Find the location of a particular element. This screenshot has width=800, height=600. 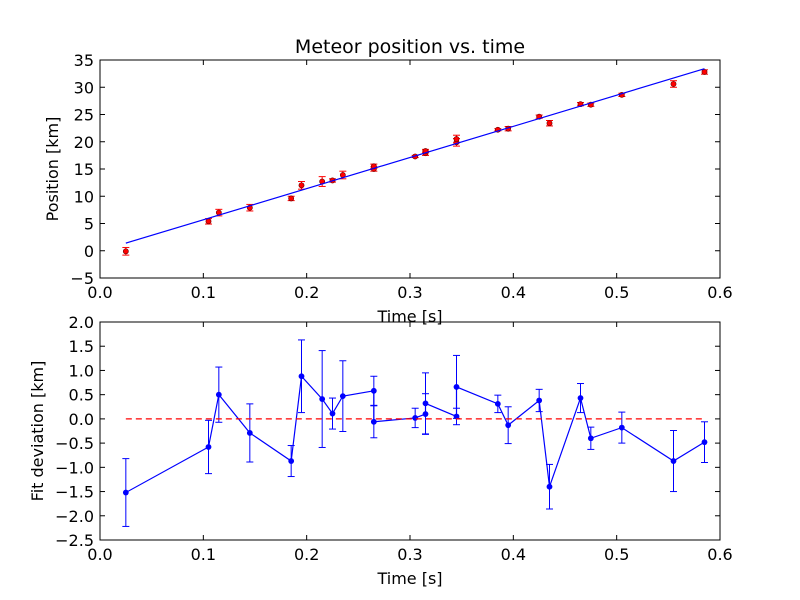

deviation-y-tick-label: 1.0 is located at coordinates (81, 370).